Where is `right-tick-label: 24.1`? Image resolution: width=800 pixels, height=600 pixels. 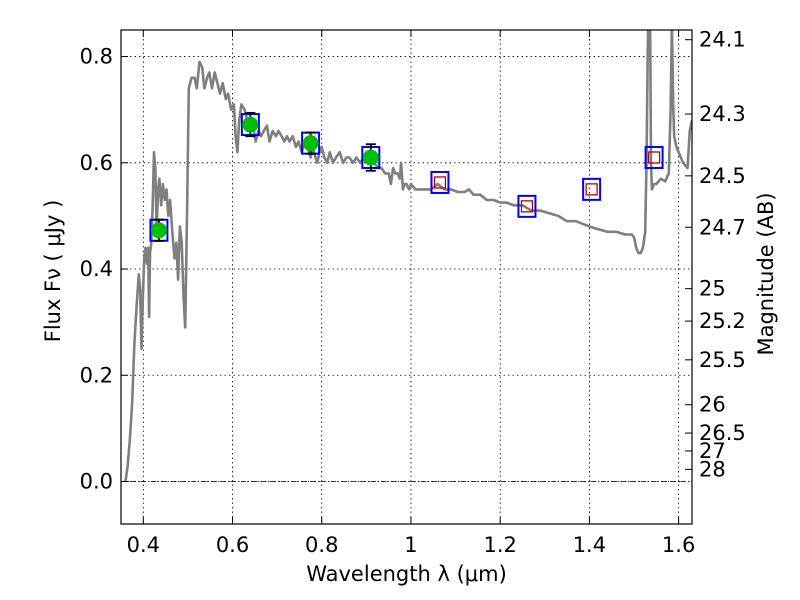
right-tick-label: 24.1 is located at coordinates (722, 40).